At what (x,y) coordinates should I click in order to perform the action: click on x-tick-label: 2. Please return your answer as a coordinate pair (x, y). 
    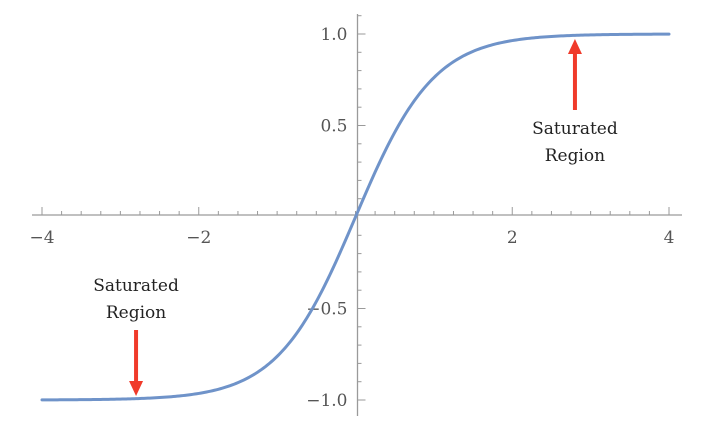
    Looking at the image, I should click on (512, 238).